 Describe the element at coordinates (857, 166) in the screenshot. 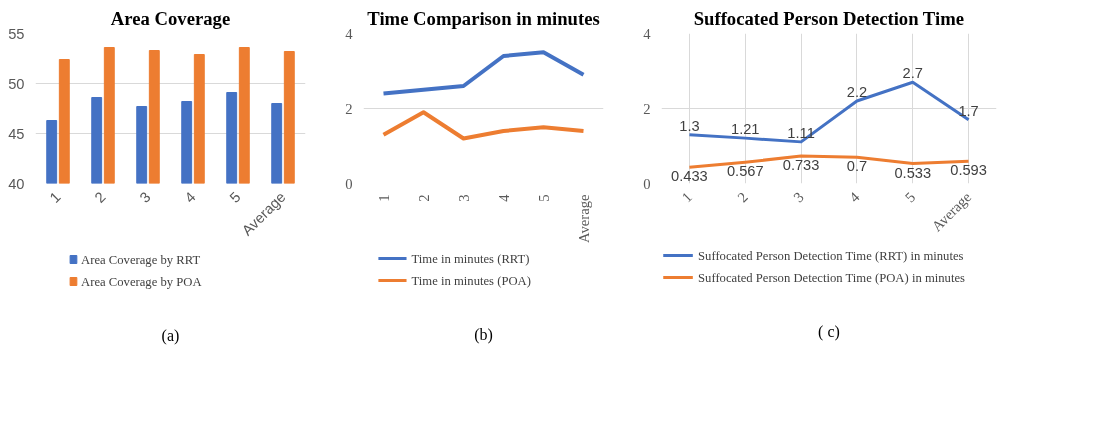

I see `data-label: 0.7` at that location.